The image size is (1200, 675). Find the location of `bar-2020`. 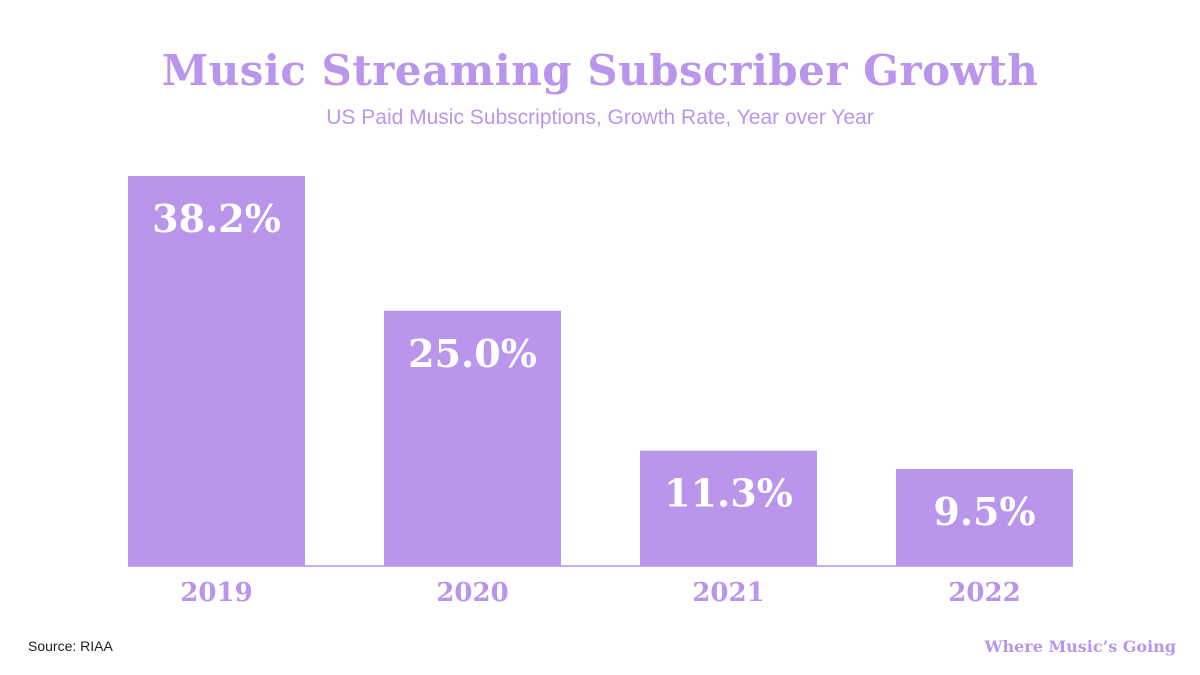

bar-2020 is located at coordinates (472, 438).